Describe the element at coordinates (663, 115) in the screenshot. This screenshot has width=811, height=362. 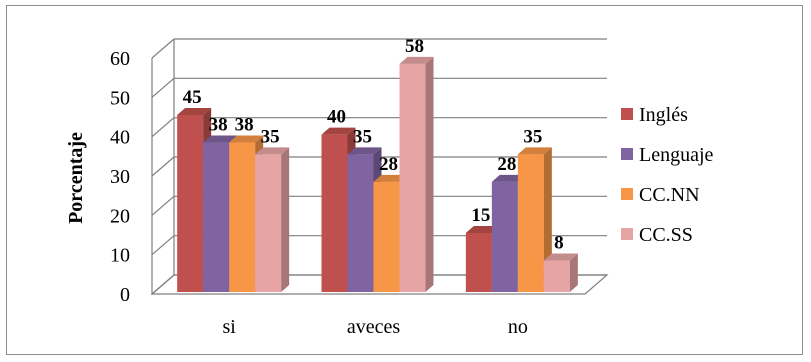
I see `legend-label: Inglés` at that location.